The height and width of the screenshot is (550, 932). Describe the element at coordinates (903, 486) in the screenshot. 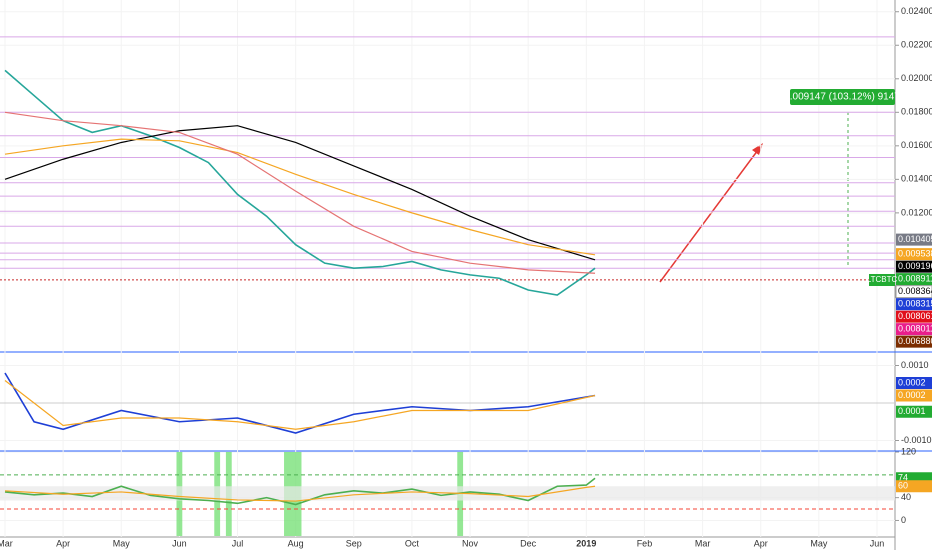

I see `value-label: 60` at that location.